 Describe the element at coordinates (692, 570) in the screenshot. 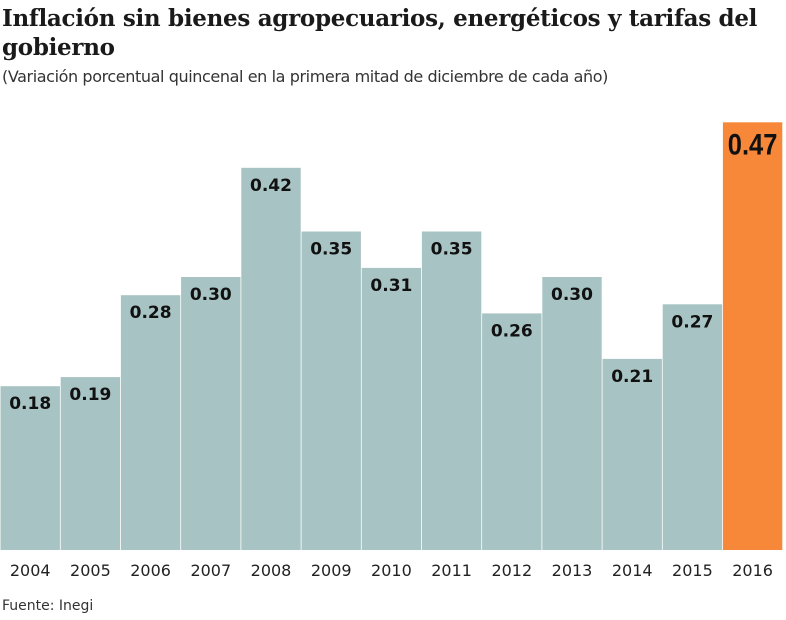

I see `x-tick-label: 2015` at that location.